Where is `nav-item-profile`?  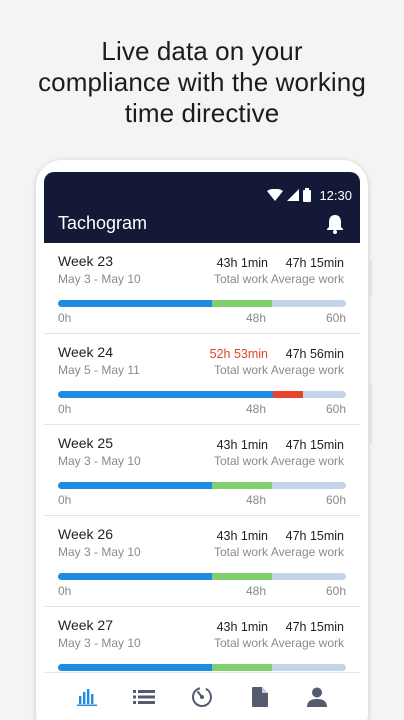
nav-item-profile is located at coordinates (317, 697).